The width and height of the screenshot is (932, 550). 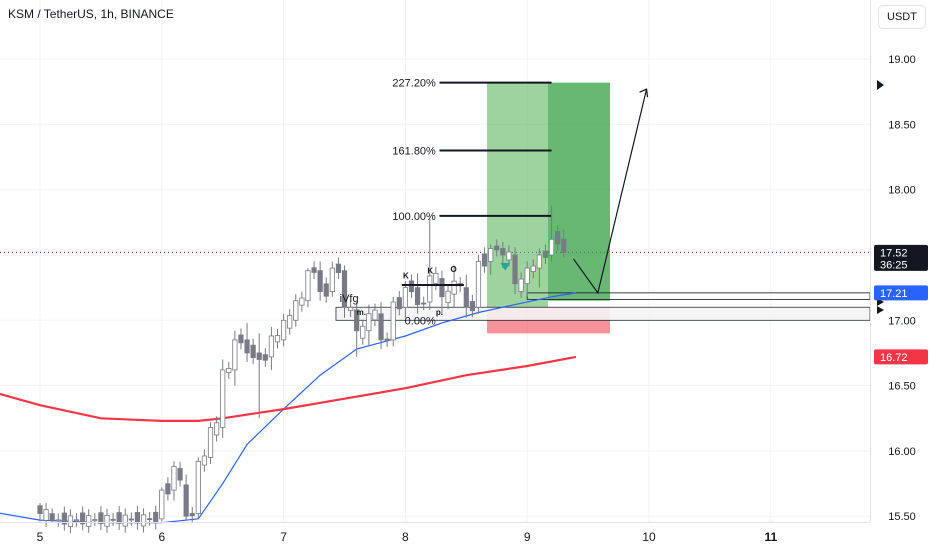 I want to click on annotation-ivfg: iVfg, so click(x=349, y=299).